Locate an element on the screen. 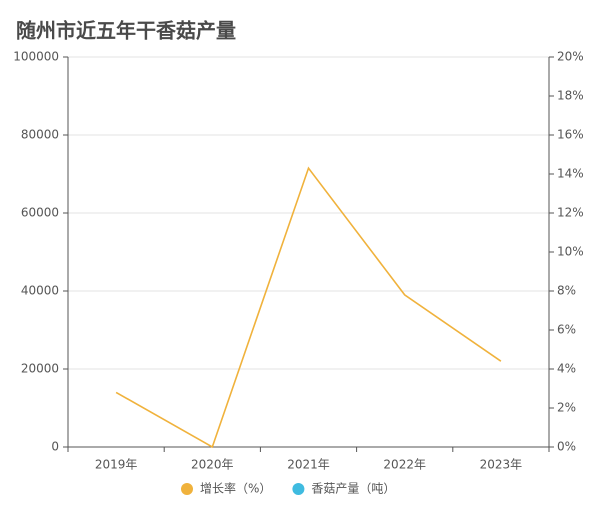  legend-label: 香菇产量（吨） is located at coordinates (353, 489).